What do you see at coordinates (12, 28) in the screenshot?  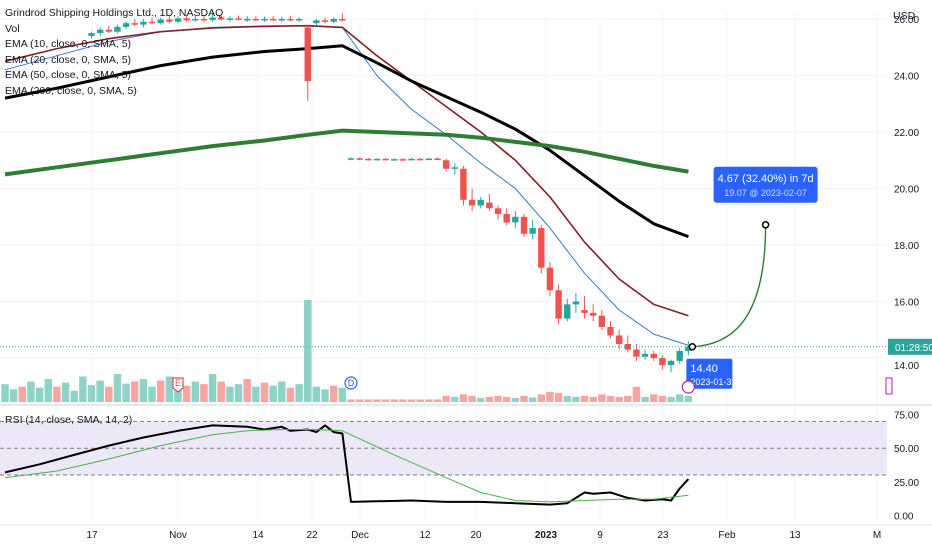 I see `legend-volume: Vol` at bounding box center [12, 28].